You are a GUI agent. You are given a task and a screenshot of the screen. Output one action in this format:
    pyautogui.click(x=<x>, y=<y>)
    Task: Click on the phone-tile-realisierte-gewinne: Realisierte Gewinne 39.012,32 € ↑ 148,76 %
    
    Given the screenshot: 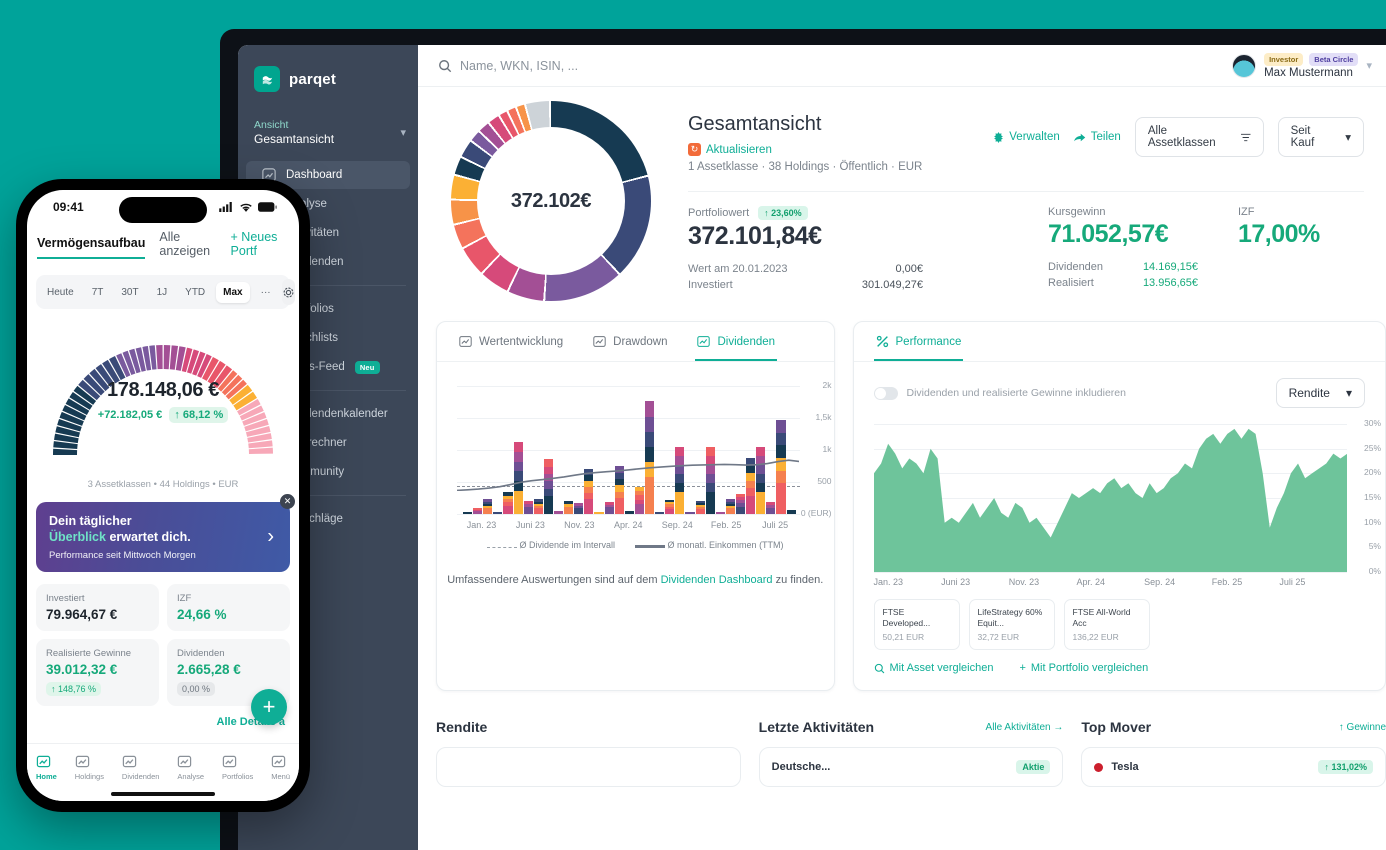 What is the action you would take?
    pyautogui.click(x=97, y=672)
    